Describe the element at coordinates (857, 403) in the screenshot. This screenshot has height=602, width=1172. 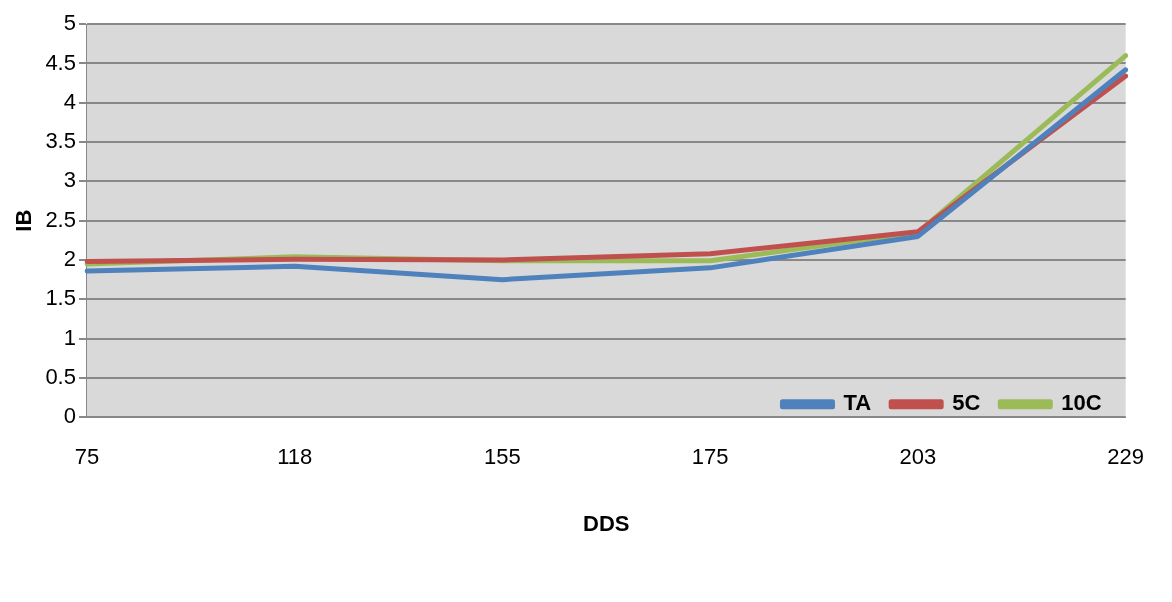
I see `legend-label: TA` at that location.